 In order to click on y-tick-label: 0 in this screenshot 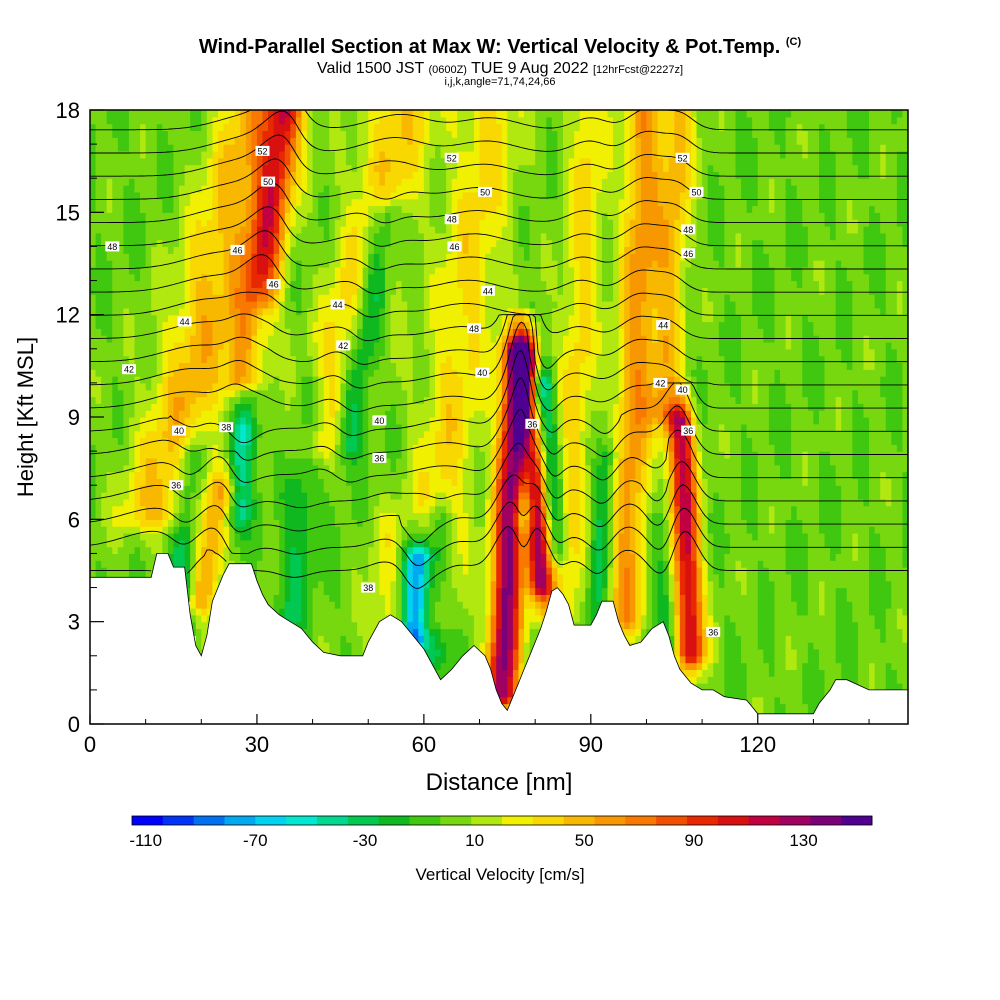, I will do `click(74, 724)`.